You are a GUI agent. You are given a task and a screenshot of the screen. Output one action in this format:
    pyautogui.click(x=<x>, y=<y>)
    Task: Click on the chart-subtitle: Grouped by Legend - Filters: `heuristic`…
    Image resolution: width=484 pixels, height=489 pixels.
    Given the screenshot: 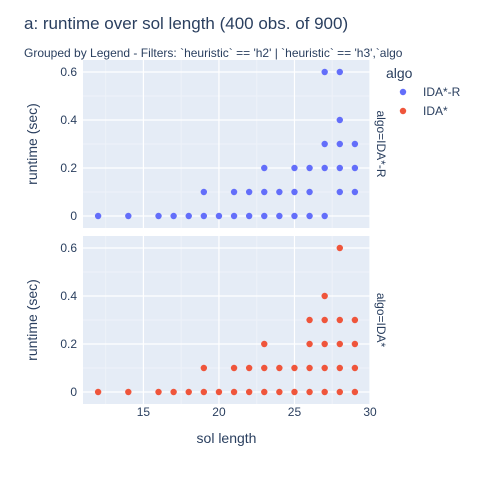 What is the action you would take?
    pyautogui.click(x=213, y=53)
    